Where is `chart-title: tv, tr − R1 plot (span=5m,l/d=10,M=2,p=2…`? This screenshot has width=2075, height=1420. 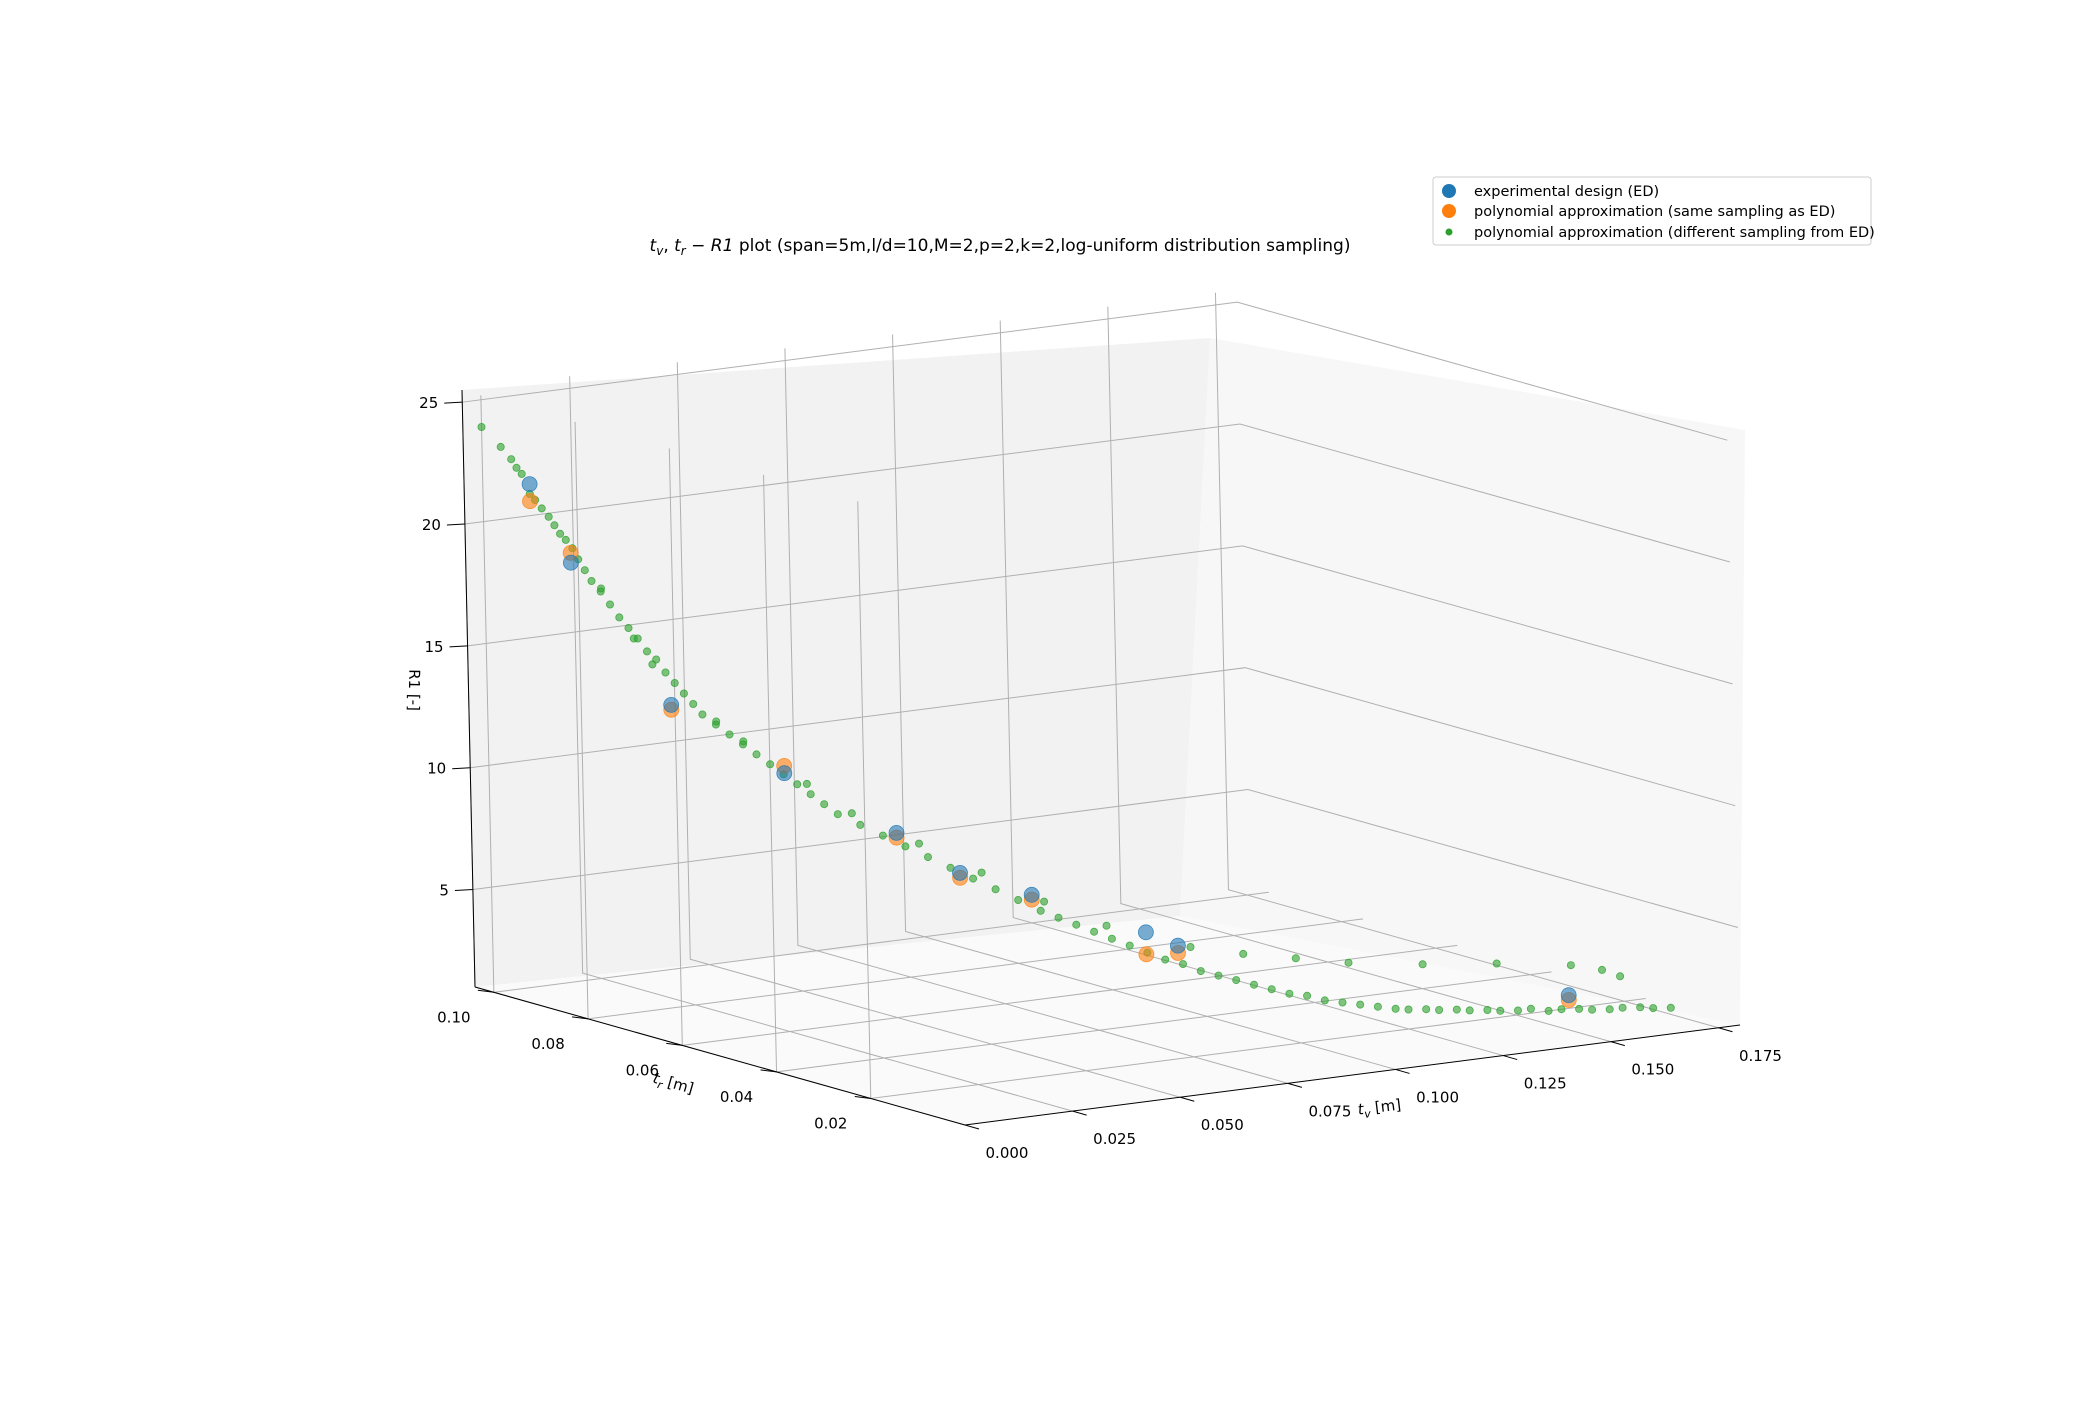 chart-title: tv, tr − R1 plot (span=5m,l/d=10,M=2,p=2… is located at coordinates (1000, 247).